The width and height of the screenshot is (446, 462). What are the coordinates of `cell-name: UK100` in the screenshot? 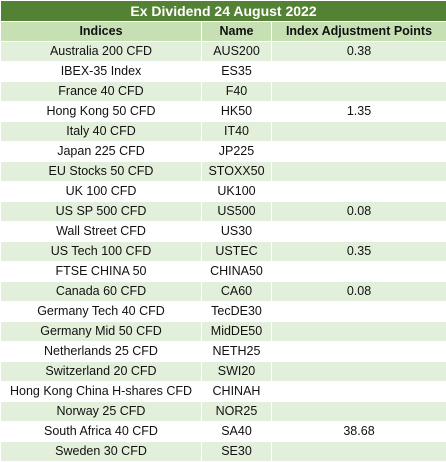 It's located at (236, 191).